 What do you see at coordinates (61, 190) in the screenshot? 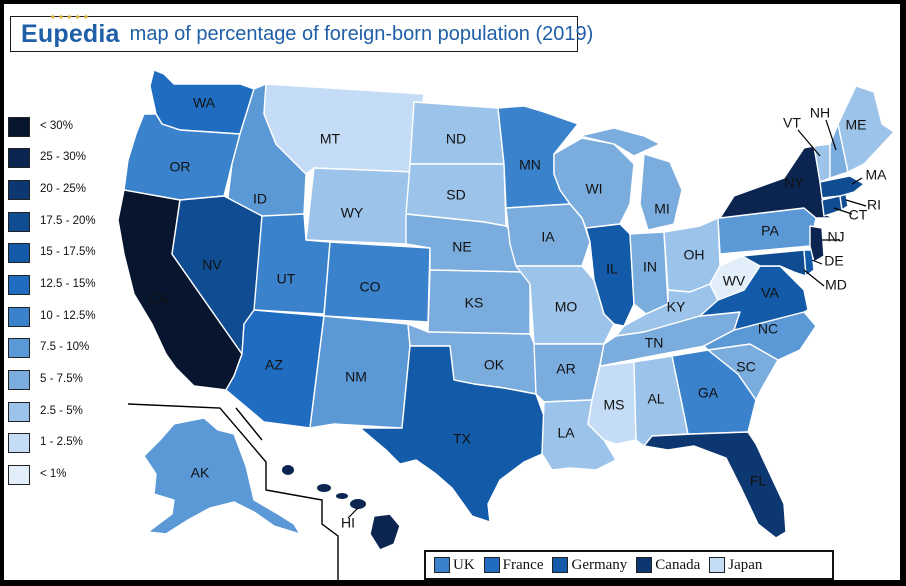
I see `legend-item: 20 - 25%` at bounding box center [61, 190].